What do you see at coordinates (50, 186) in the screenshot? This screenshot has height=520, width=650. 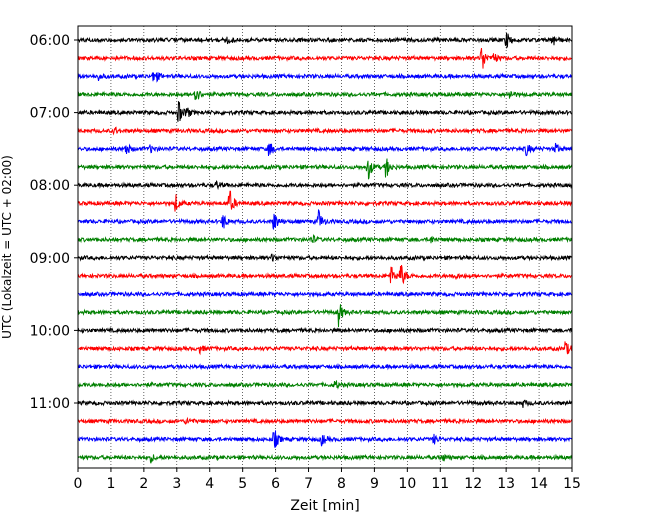 I see `y-tick-label: 08:00` at bounding box center [50, 186].